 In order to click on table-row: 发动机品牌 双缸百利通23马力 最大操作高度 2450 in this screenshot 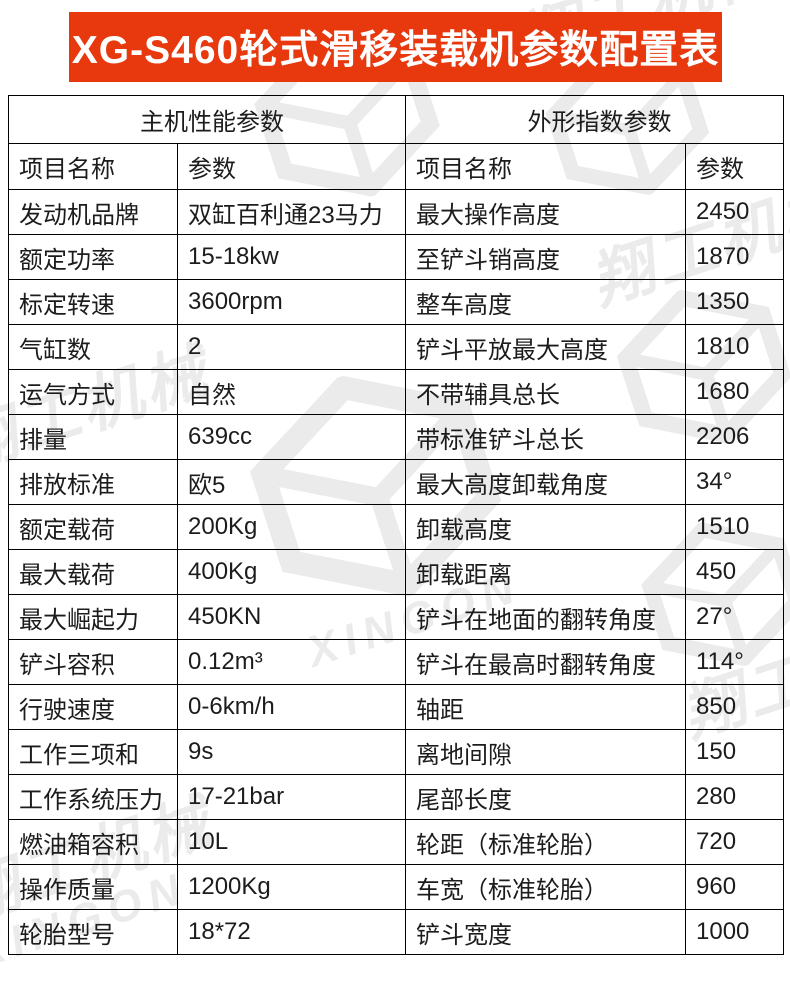, I will do `click(396, 212)`.